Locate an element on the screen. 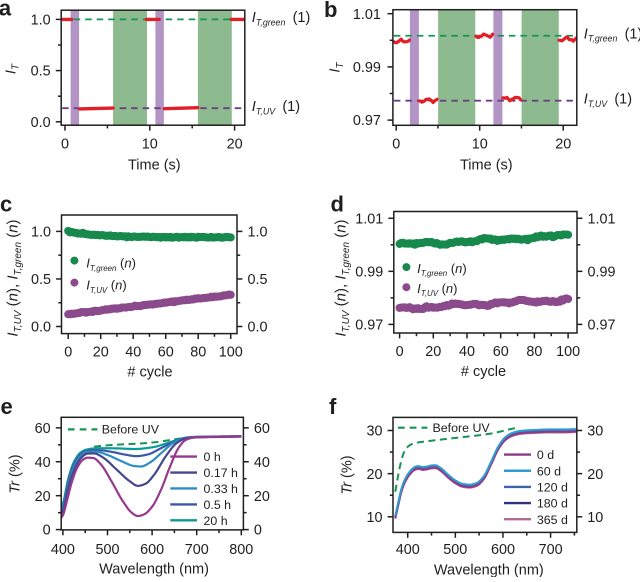 This screenshot has height=582, width=640. svg-text: 0.5 h is located at coordinates (218, 505).